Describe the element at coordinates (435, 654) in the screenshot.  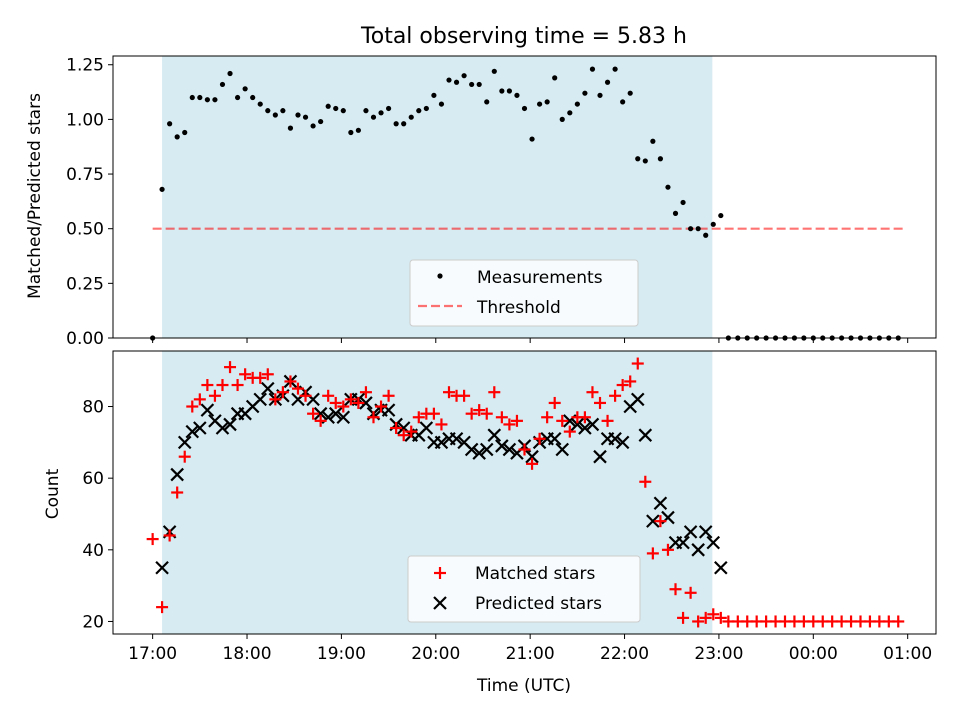
I see `x-tick-label: 20:00` at that location.